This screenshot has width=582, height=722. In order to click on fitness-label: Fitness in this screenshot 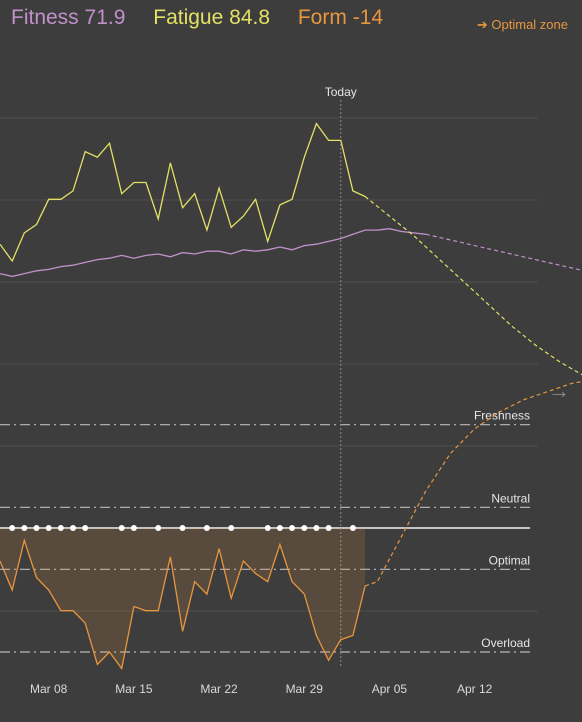, I will do `click(45, 17)`.